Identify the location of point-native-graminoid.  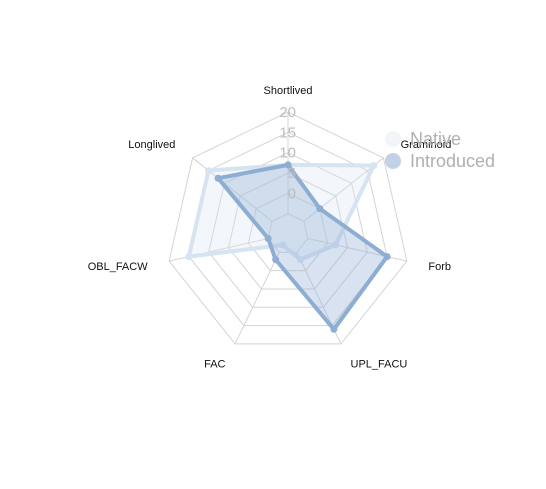
(374, 166).